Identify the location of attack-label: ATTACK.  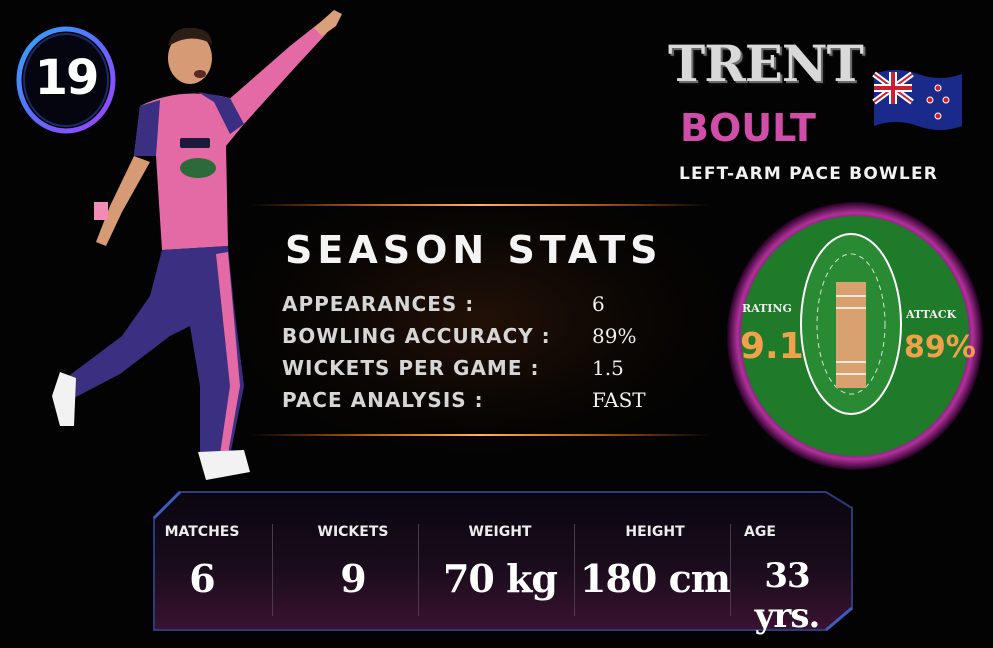
(931, 314).